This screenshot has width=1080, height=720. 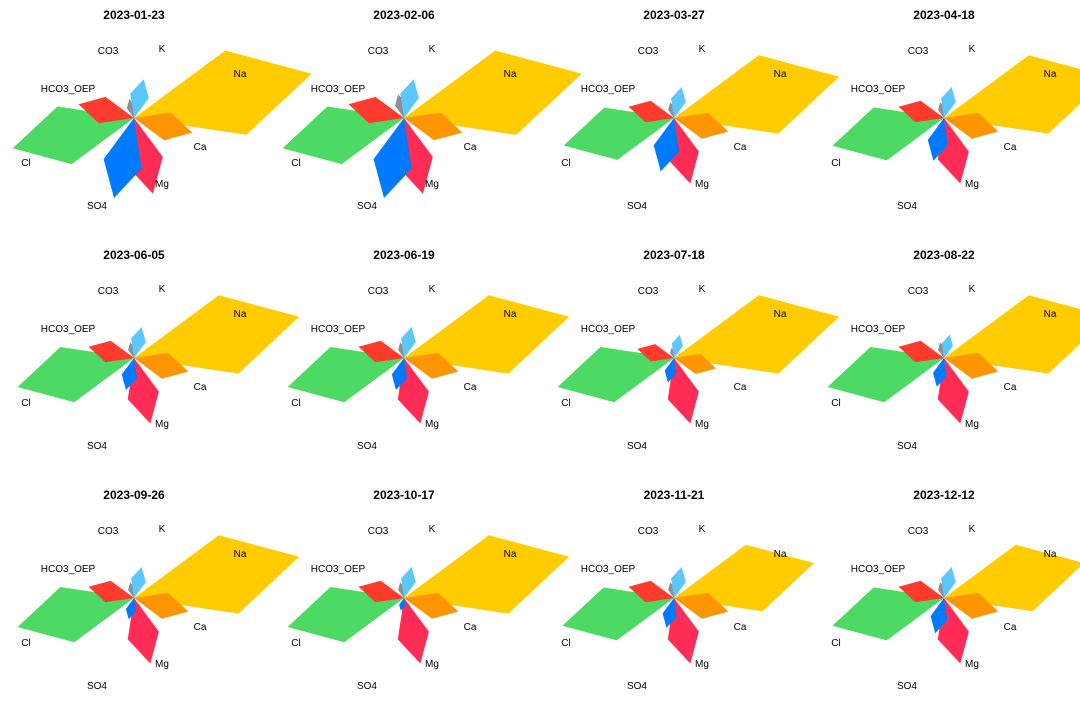 I want to click on radar-panel: 2023-12-12 Na Ca Mg SO4 Cl HCO3_OEP CO3 K, so click(x=955, y=590).